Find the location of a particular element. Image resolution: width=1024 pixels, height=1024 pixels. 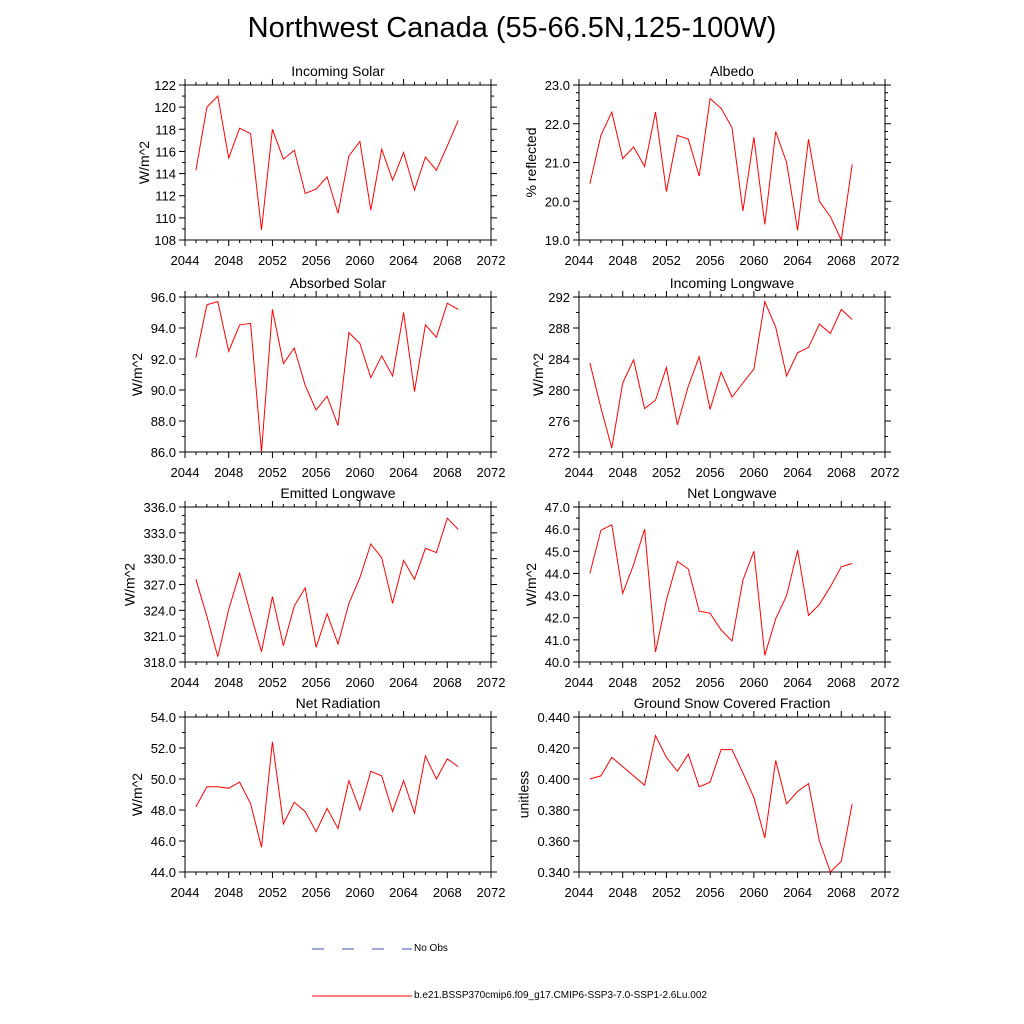

y-tick-label: 272 is located at coordinates (559, 452).